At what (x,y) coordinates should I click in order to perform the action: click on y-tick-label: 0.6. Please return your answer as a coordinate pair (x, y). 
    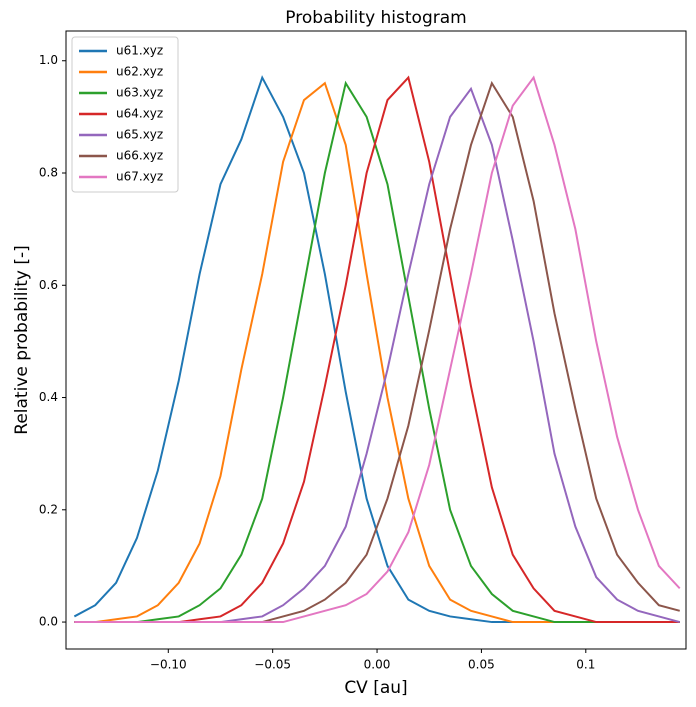
    Looking at the image, I should click on (48, 285).